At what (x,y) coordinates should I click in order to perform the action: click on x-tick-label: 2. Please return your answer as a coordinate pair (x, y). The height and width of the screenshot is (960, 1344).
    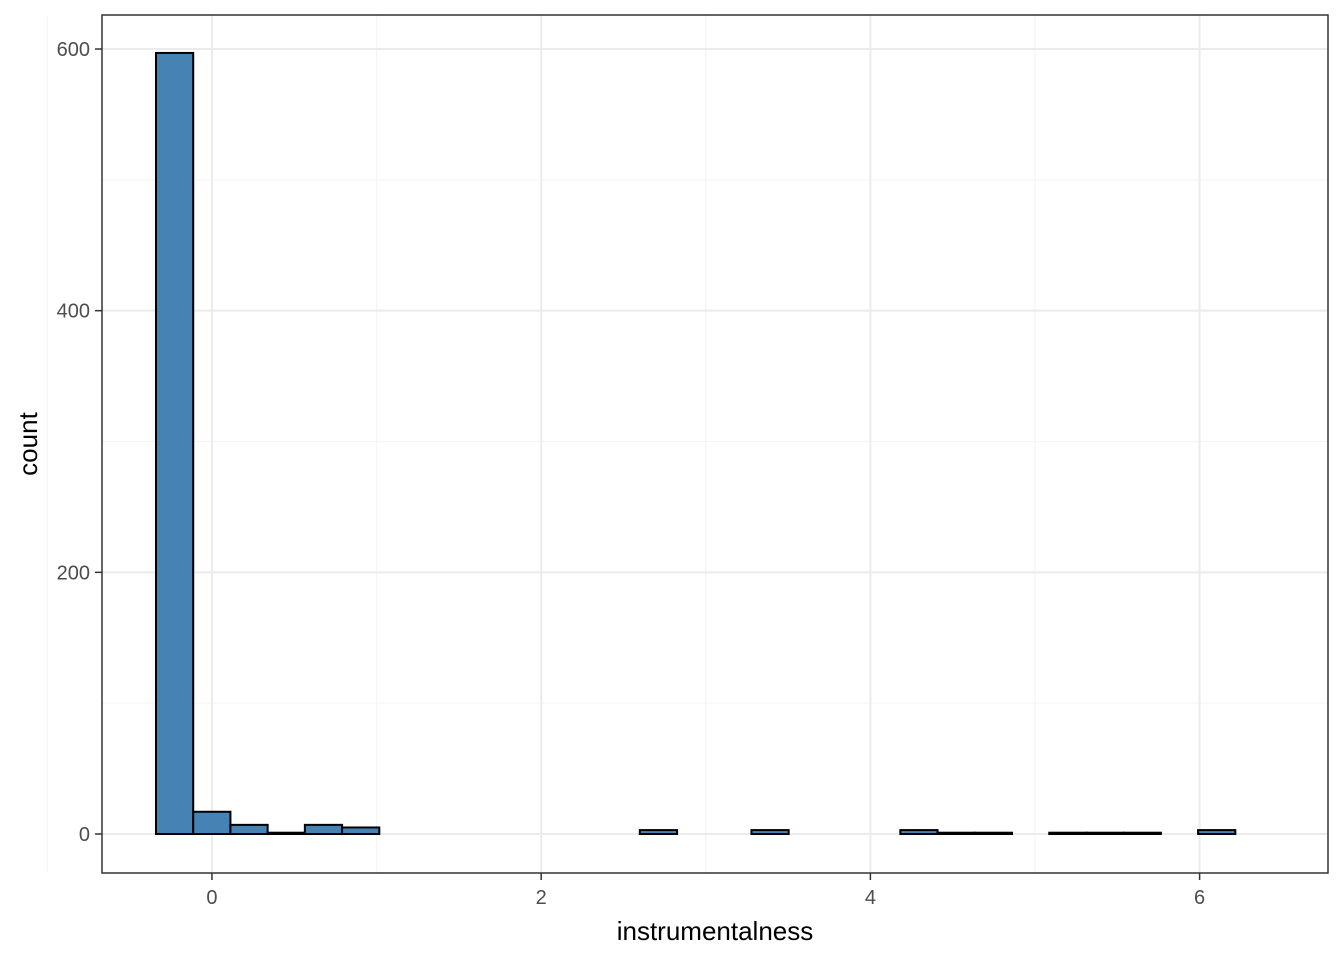
    Looking at the image, I should click on (541, 898).